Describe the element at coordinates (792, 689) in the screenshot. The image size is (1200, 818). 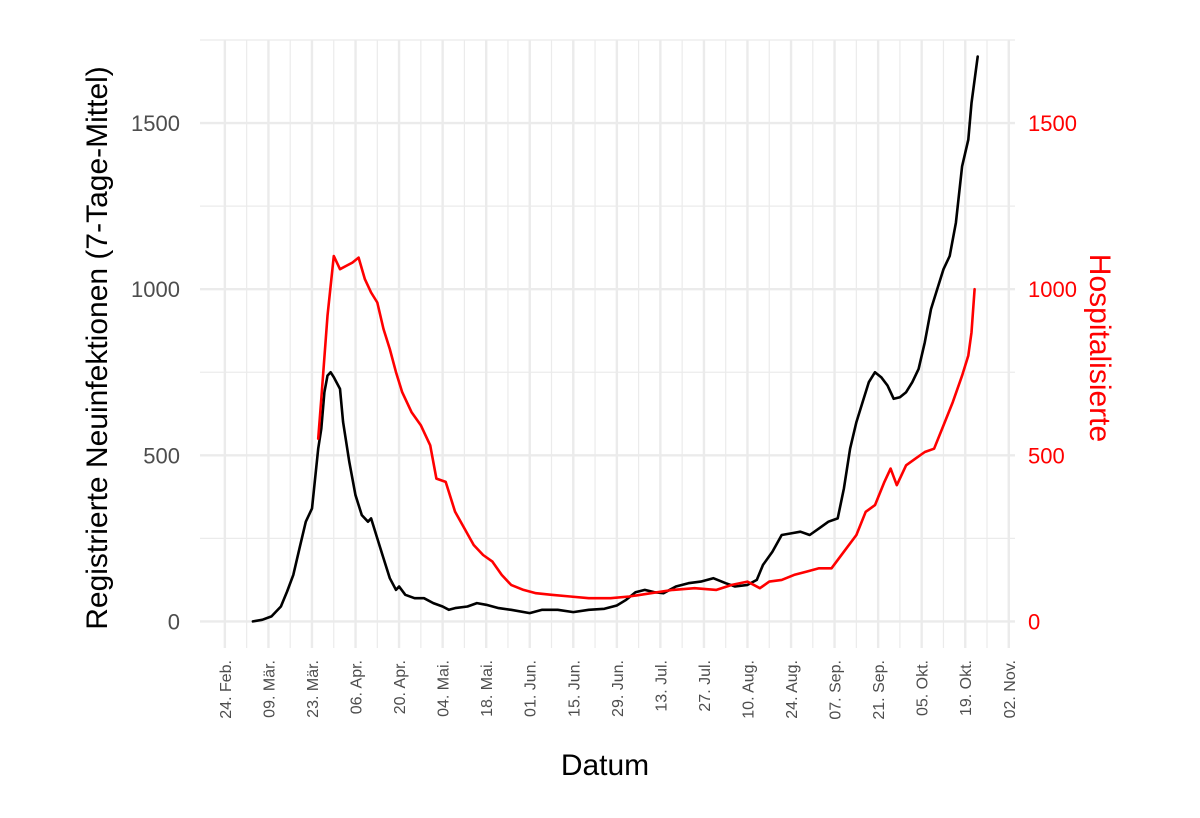
I see `x-tick-label: 24. Aug.` at that location.